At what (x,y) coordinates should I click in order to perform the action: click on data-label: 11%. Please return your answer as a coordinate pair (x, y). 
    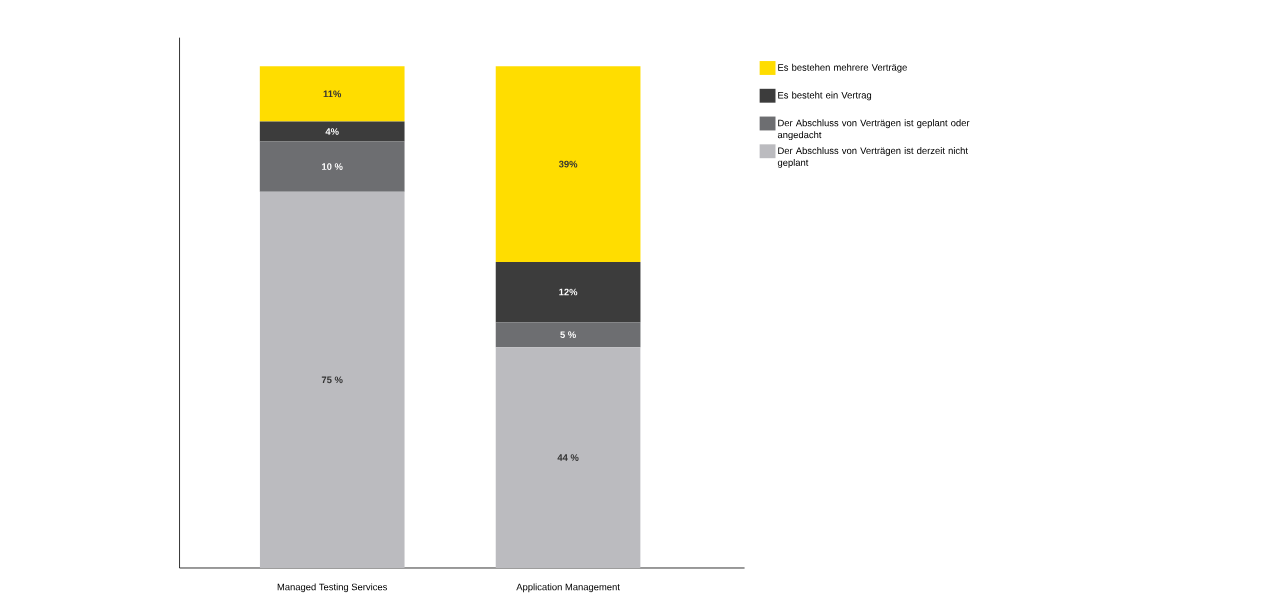
    Looking at the image, I should click on (332, 94).